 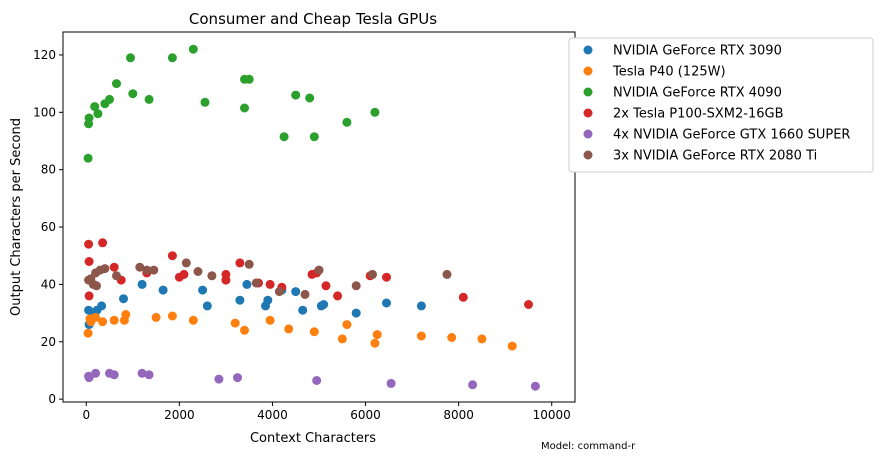 What do you see at coordinates (313, 438) in the screenshot?
I see `x-axis-label: Context Characters` at bounding box center [313, 438].